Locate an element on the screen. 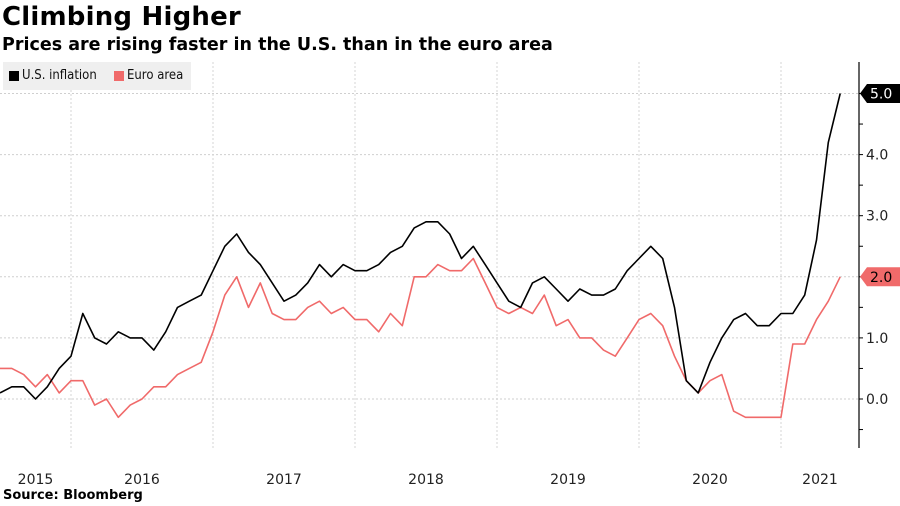 This screenshot has height=506, width=900. badge-us-last-value: 5.0 is located at coordinates (880, 93).